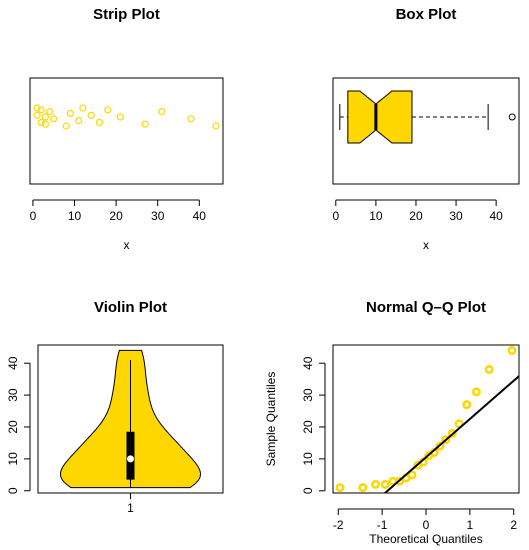  Describe the element at coordinates (130, 459) in the screenshot. I see `median` at that location.